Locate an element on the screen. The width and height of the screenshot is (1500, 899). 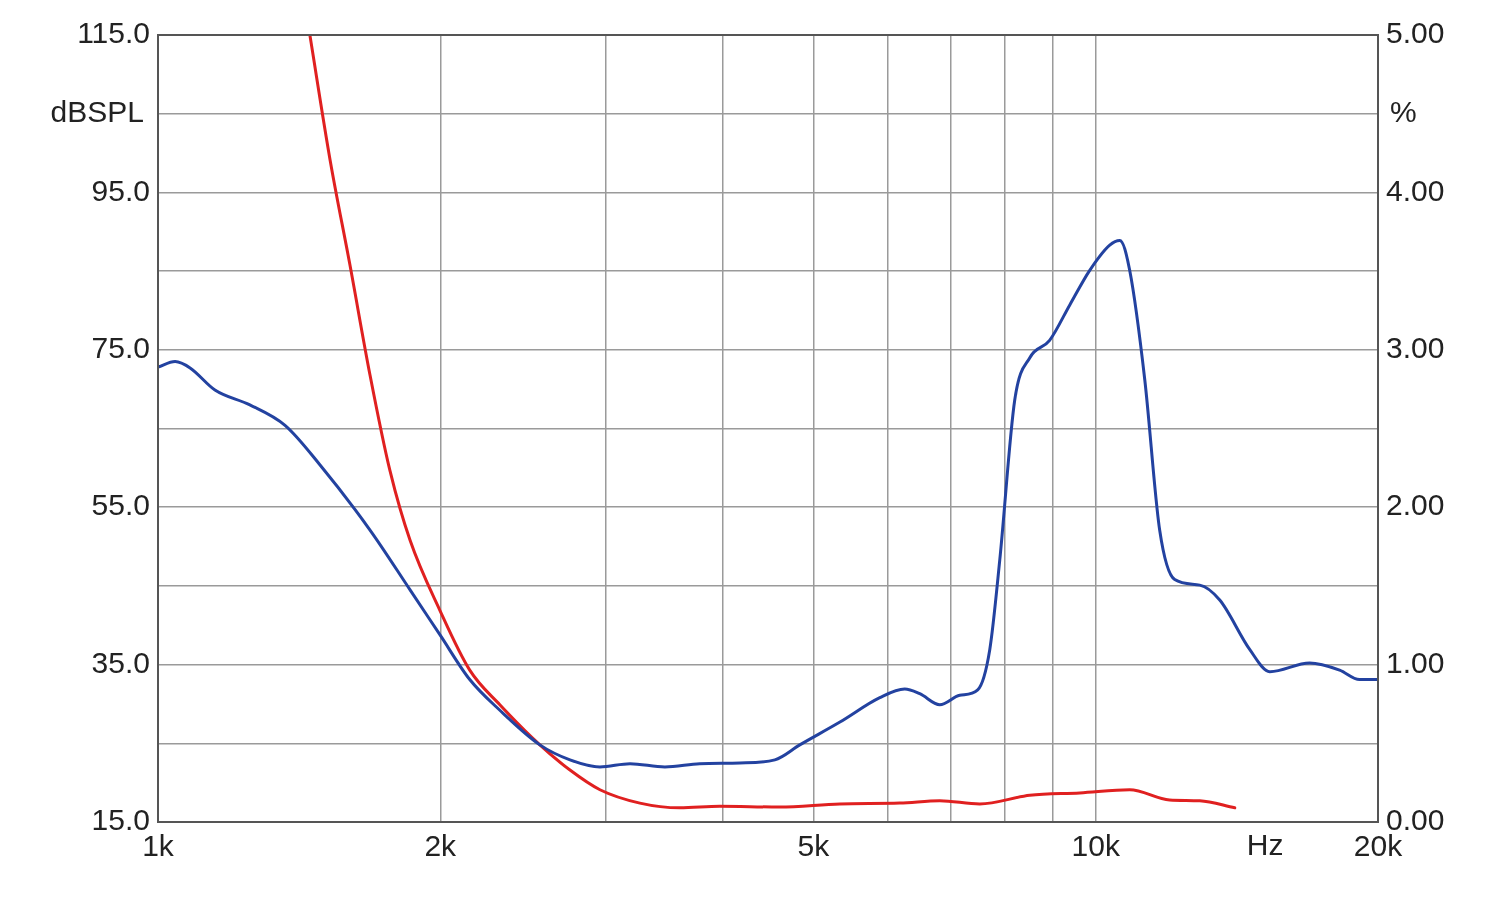
y-tick-label: 55.0 is located at coordinates (120, 505).